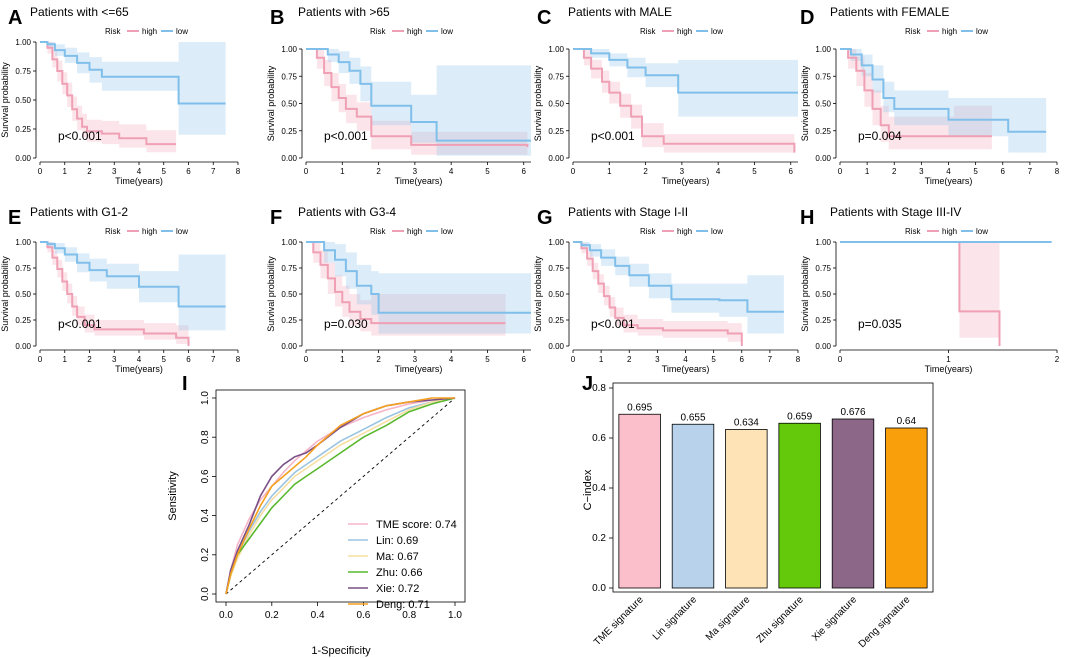 This screenshot has height=658, width=1065. Describe the element at coordinates (23, 294) in the screenshot. I see `y-tick-label: 0.50` at that location.